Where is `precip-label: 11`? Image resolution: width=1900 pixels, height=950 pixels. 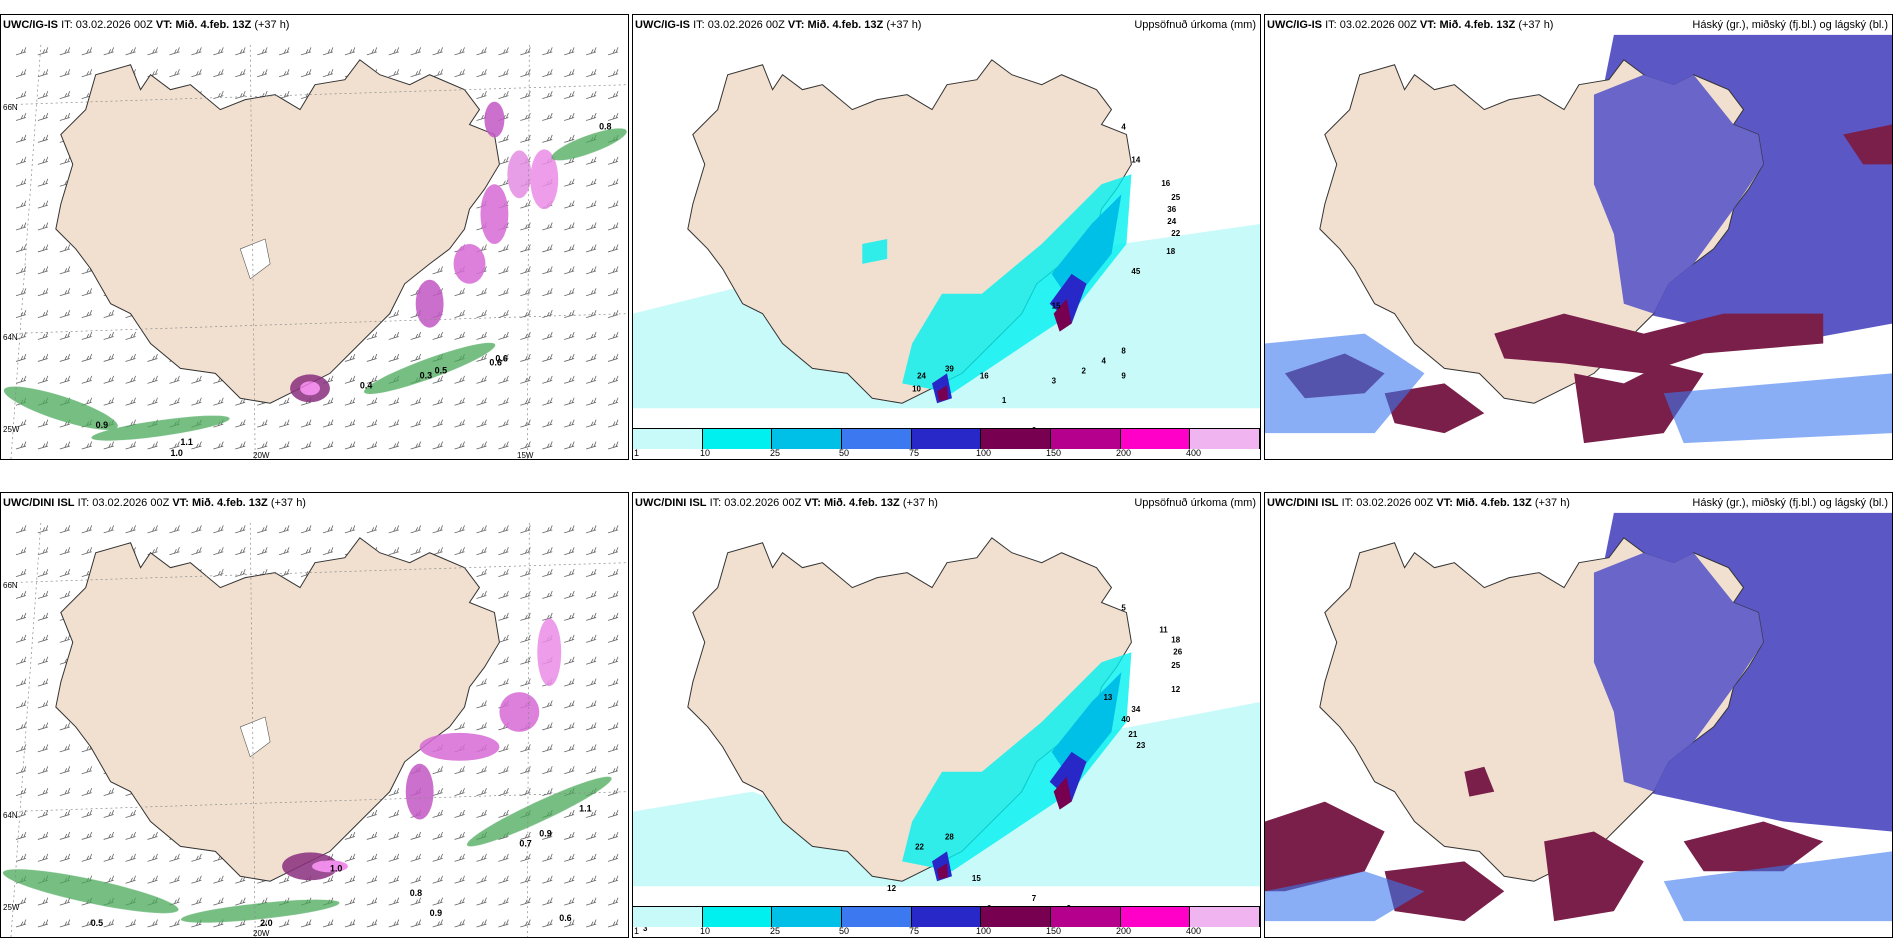 precip-label: 11 is located at coordinates (1163, 629).